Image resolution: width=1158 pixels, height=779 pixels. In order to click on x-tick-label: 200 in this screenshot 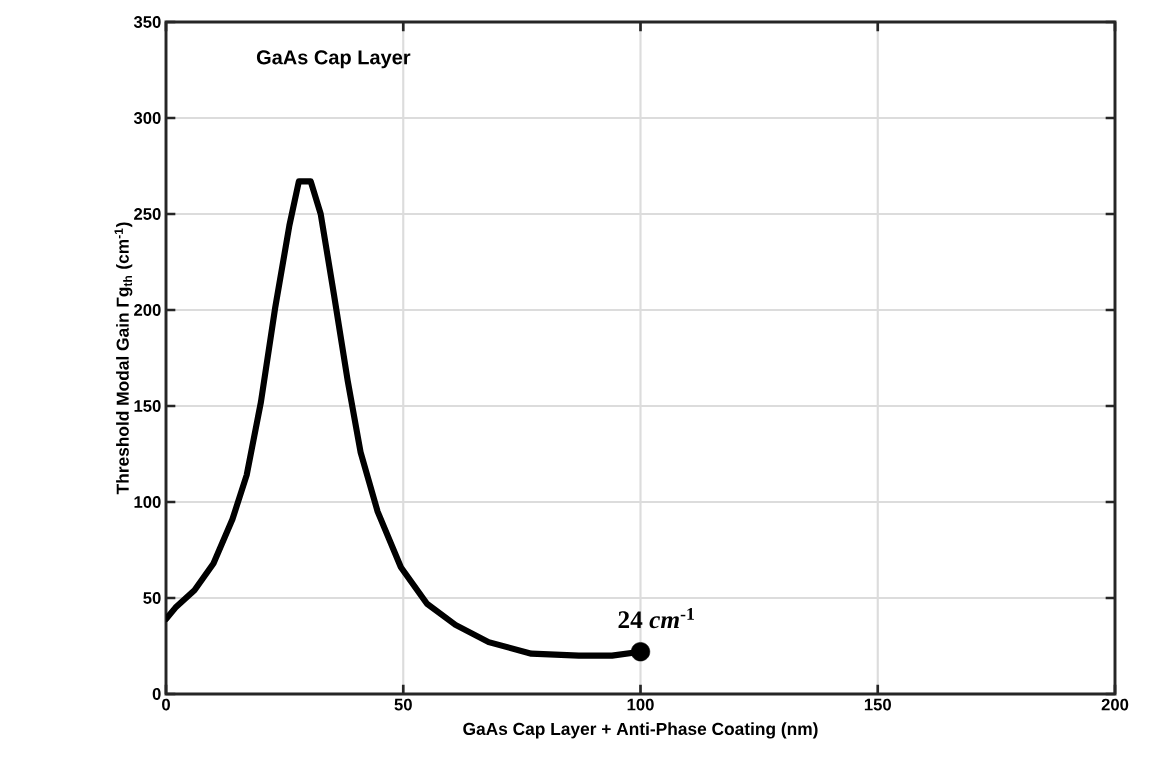, I will do `click(1115, 704)`.